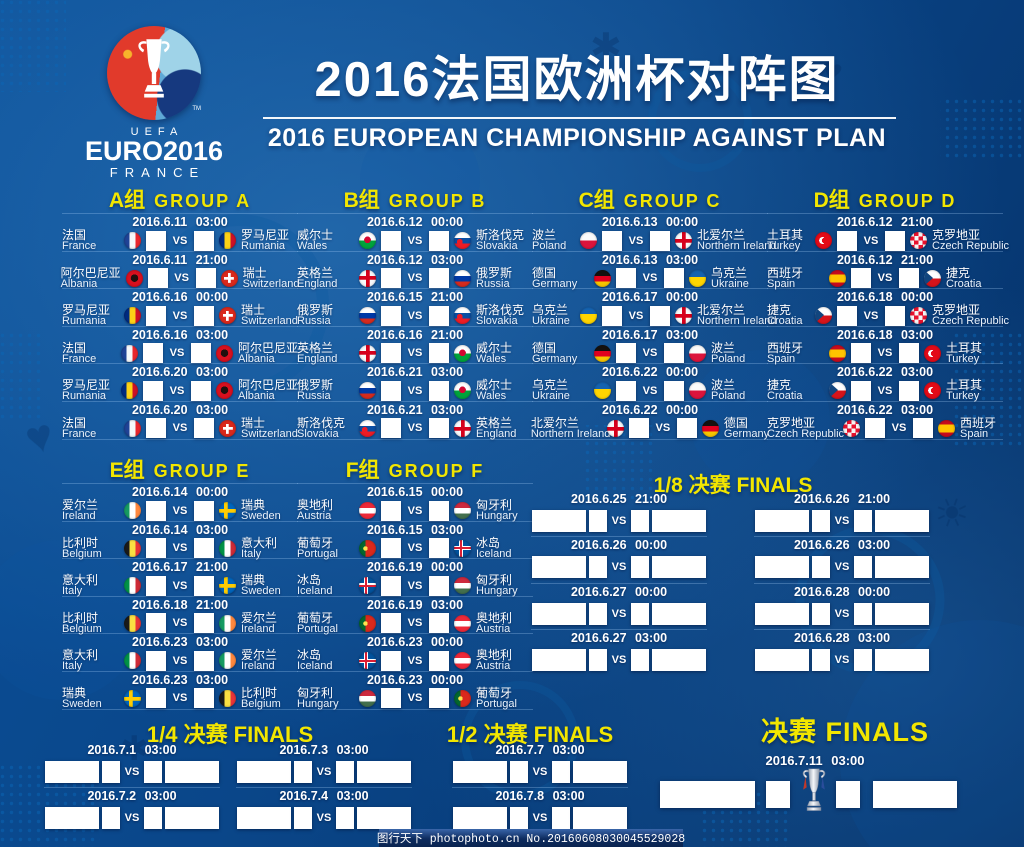  Describe the element at coordinates (907, 201) in the screenshot. I see `group-title-en: GROUP D` at that location.